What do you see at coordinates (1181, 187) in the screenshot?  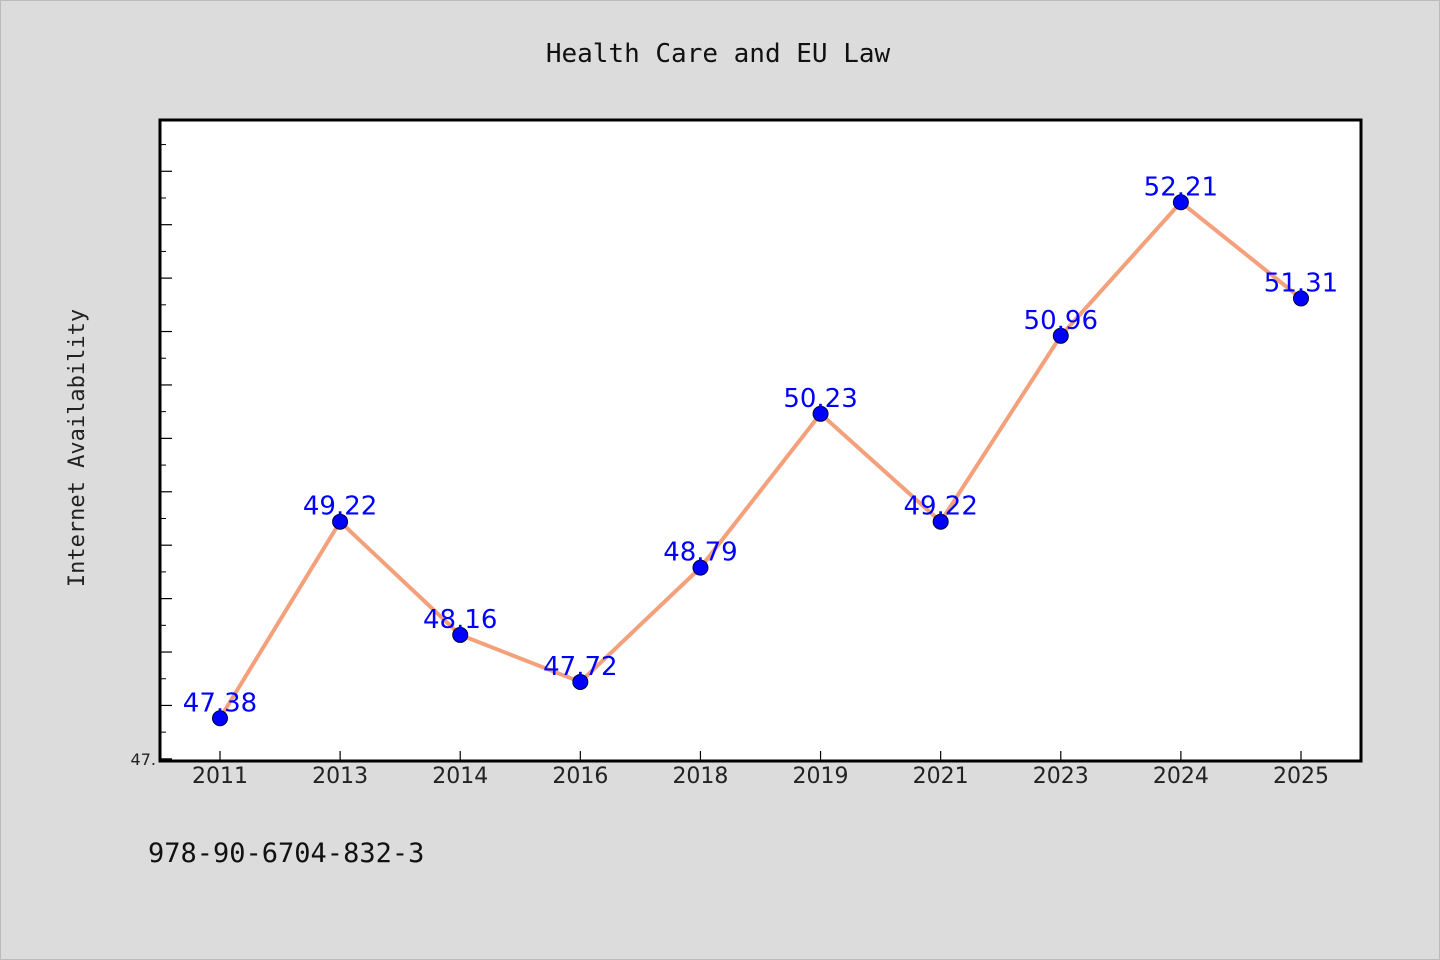 I see `data-label: 52.21` at bounding box center [1181, 187].